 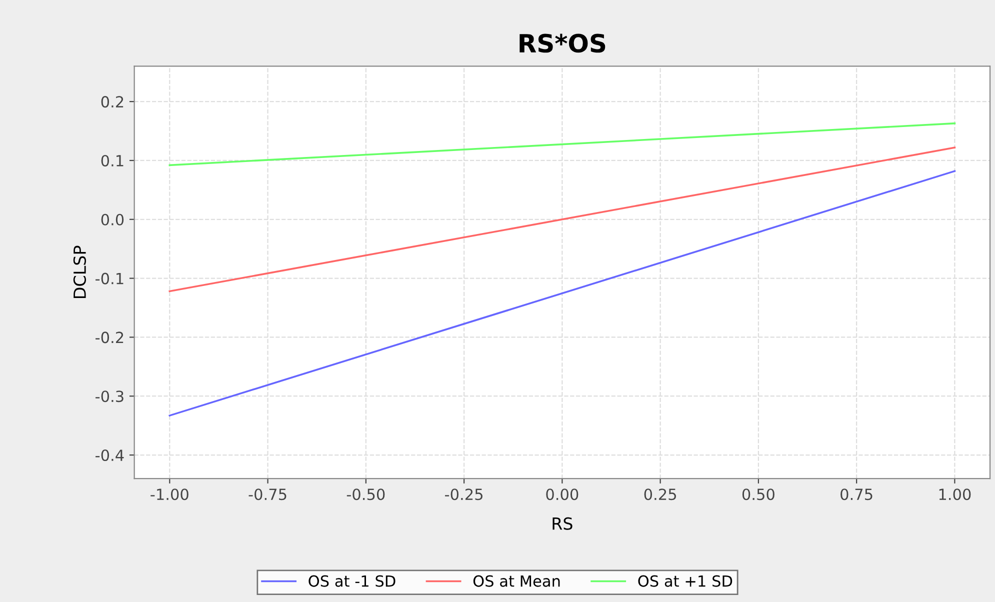 What do you see at coordinates (79, 272) in the screenshot?
I see `y-axis-title: DCLSP` at bounding box center [79, 272].